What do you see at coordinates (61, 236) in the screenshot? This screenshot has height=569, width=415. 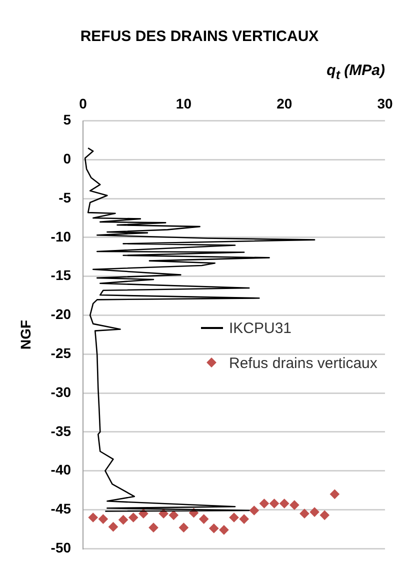 I see `y-tick-label: -10` at bounding box center [61, 236].